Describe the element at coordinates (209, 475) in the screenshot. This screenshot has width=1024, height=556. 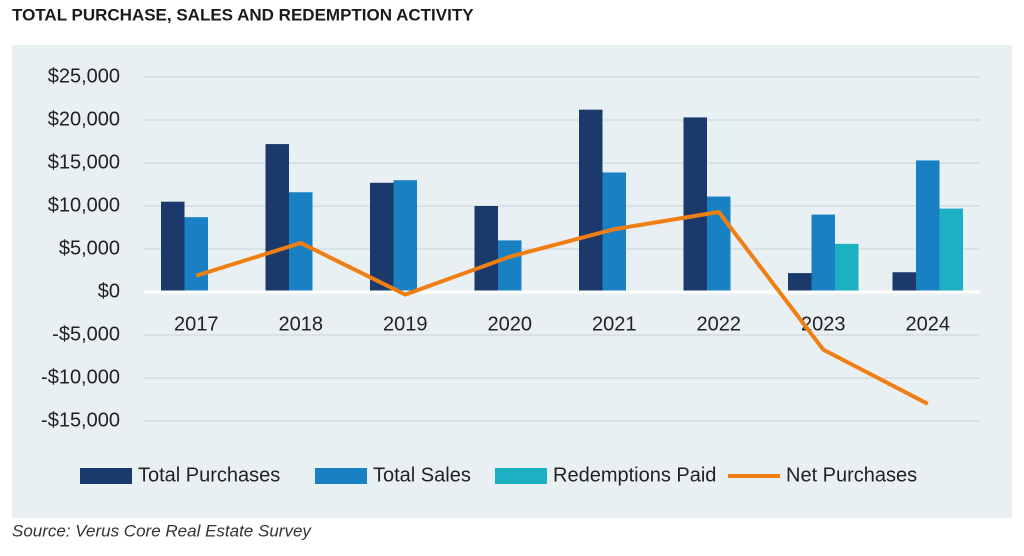
I see `legend-label: Total Purchases` at that location.